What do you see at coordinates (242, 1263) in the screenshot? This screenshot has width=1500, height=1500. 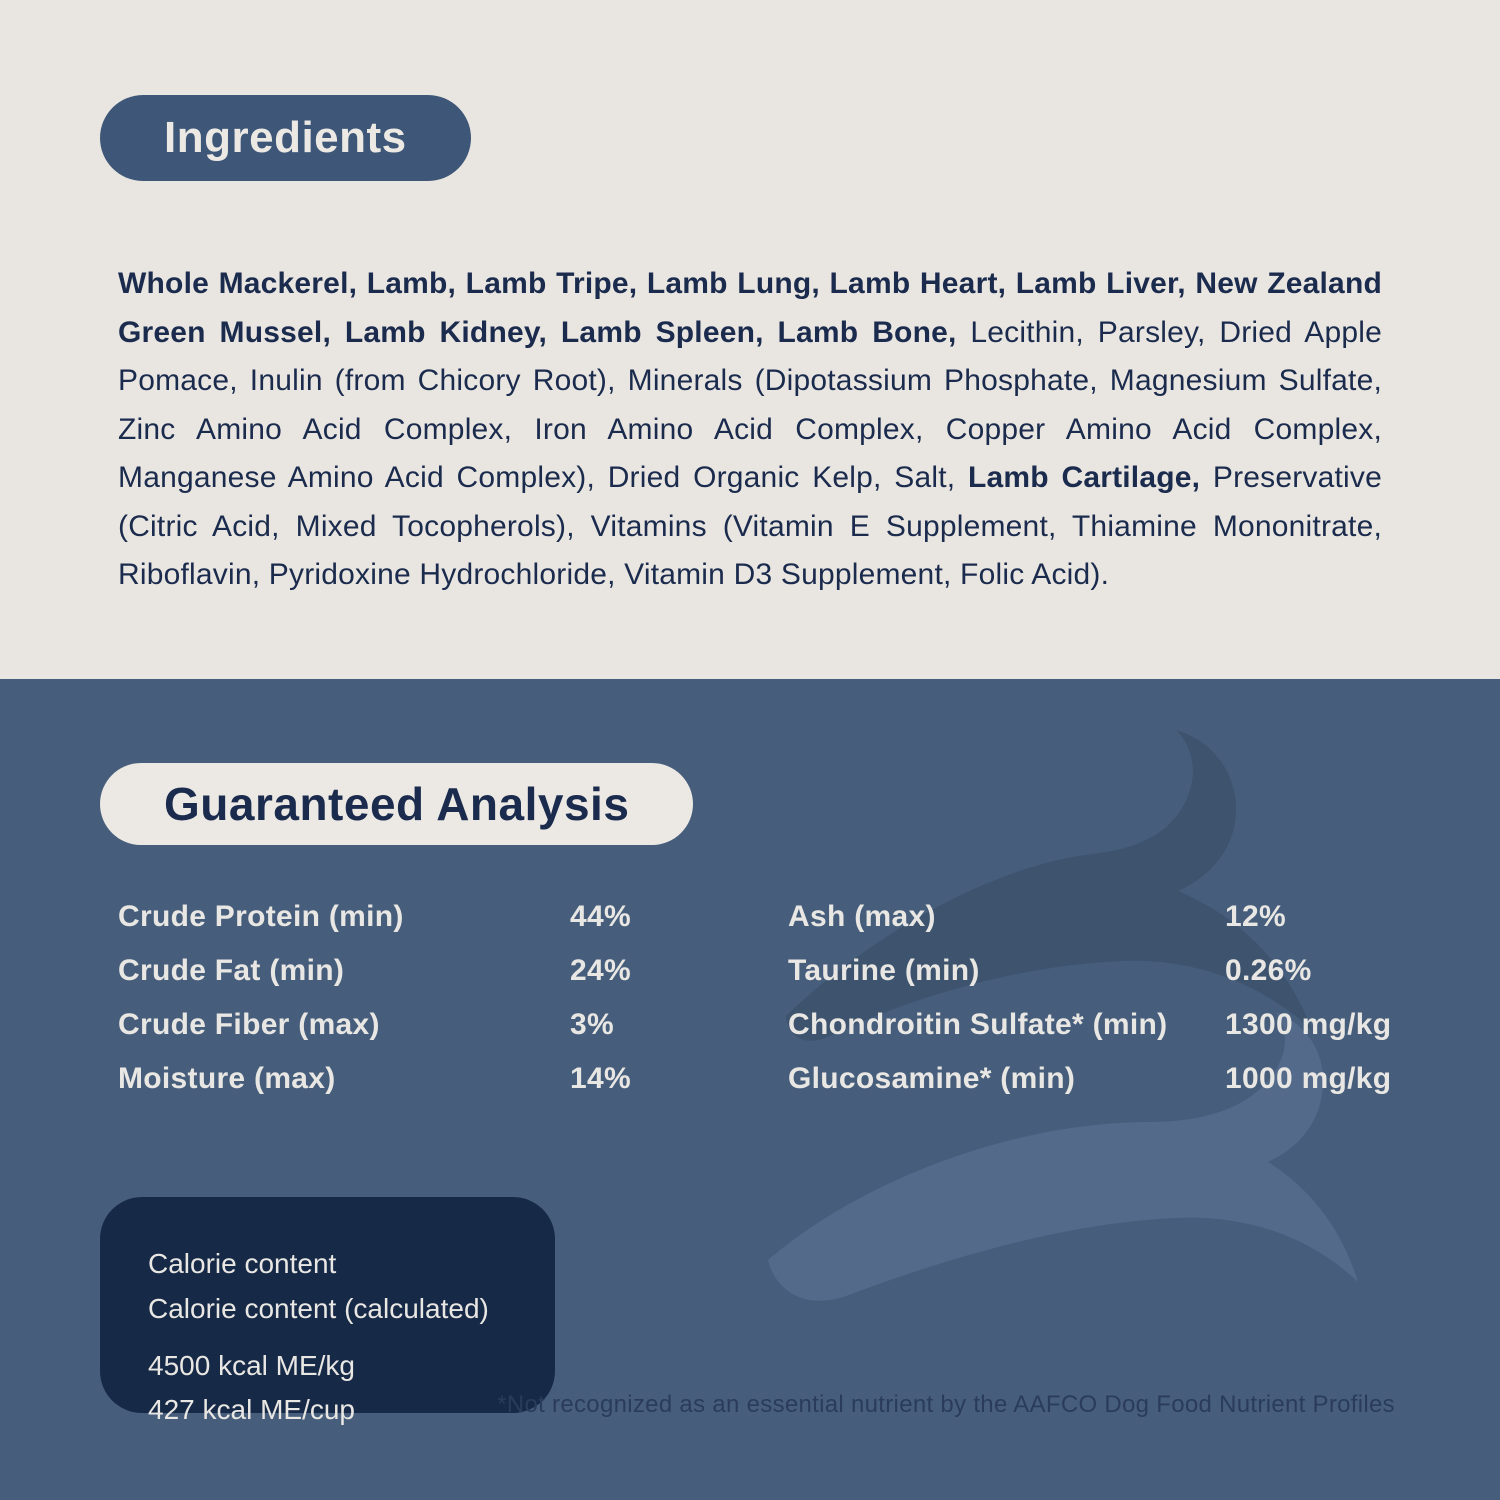 I see `calorie-heading-line: Calorie content` at bounding box center [242, 1263].